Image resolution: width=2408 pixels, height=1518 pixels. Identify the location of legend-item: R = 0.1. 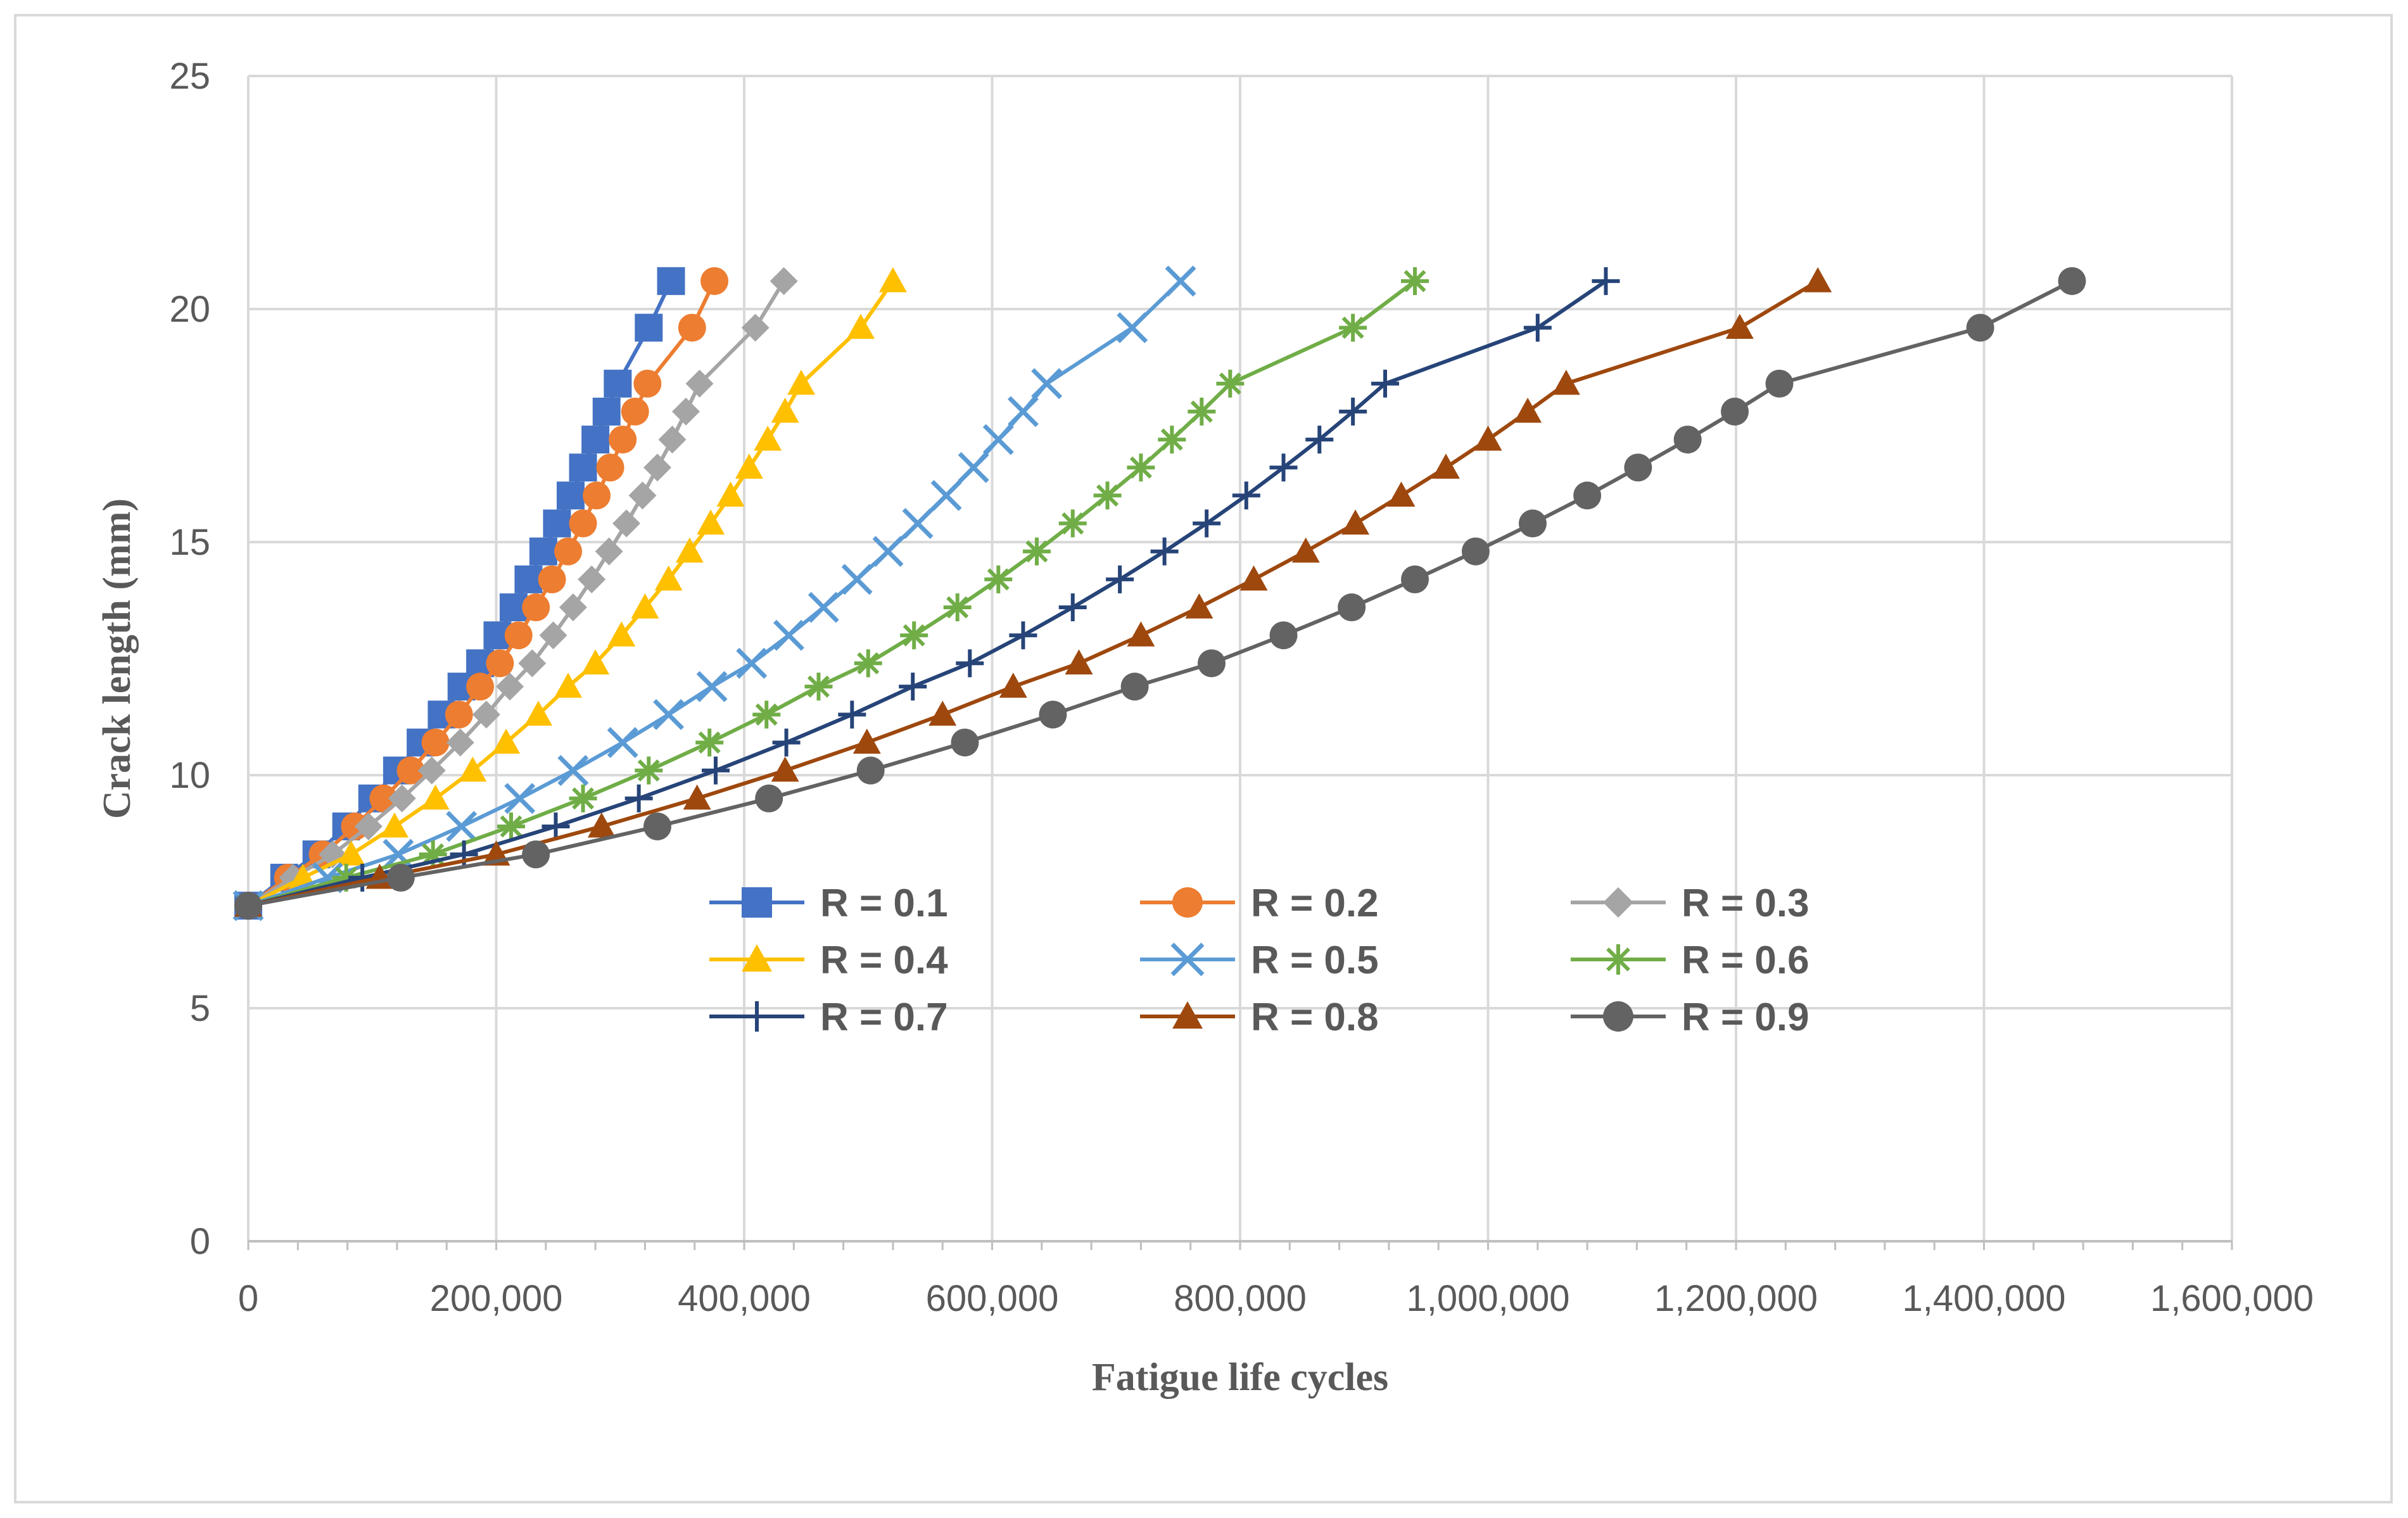
(828, 903).